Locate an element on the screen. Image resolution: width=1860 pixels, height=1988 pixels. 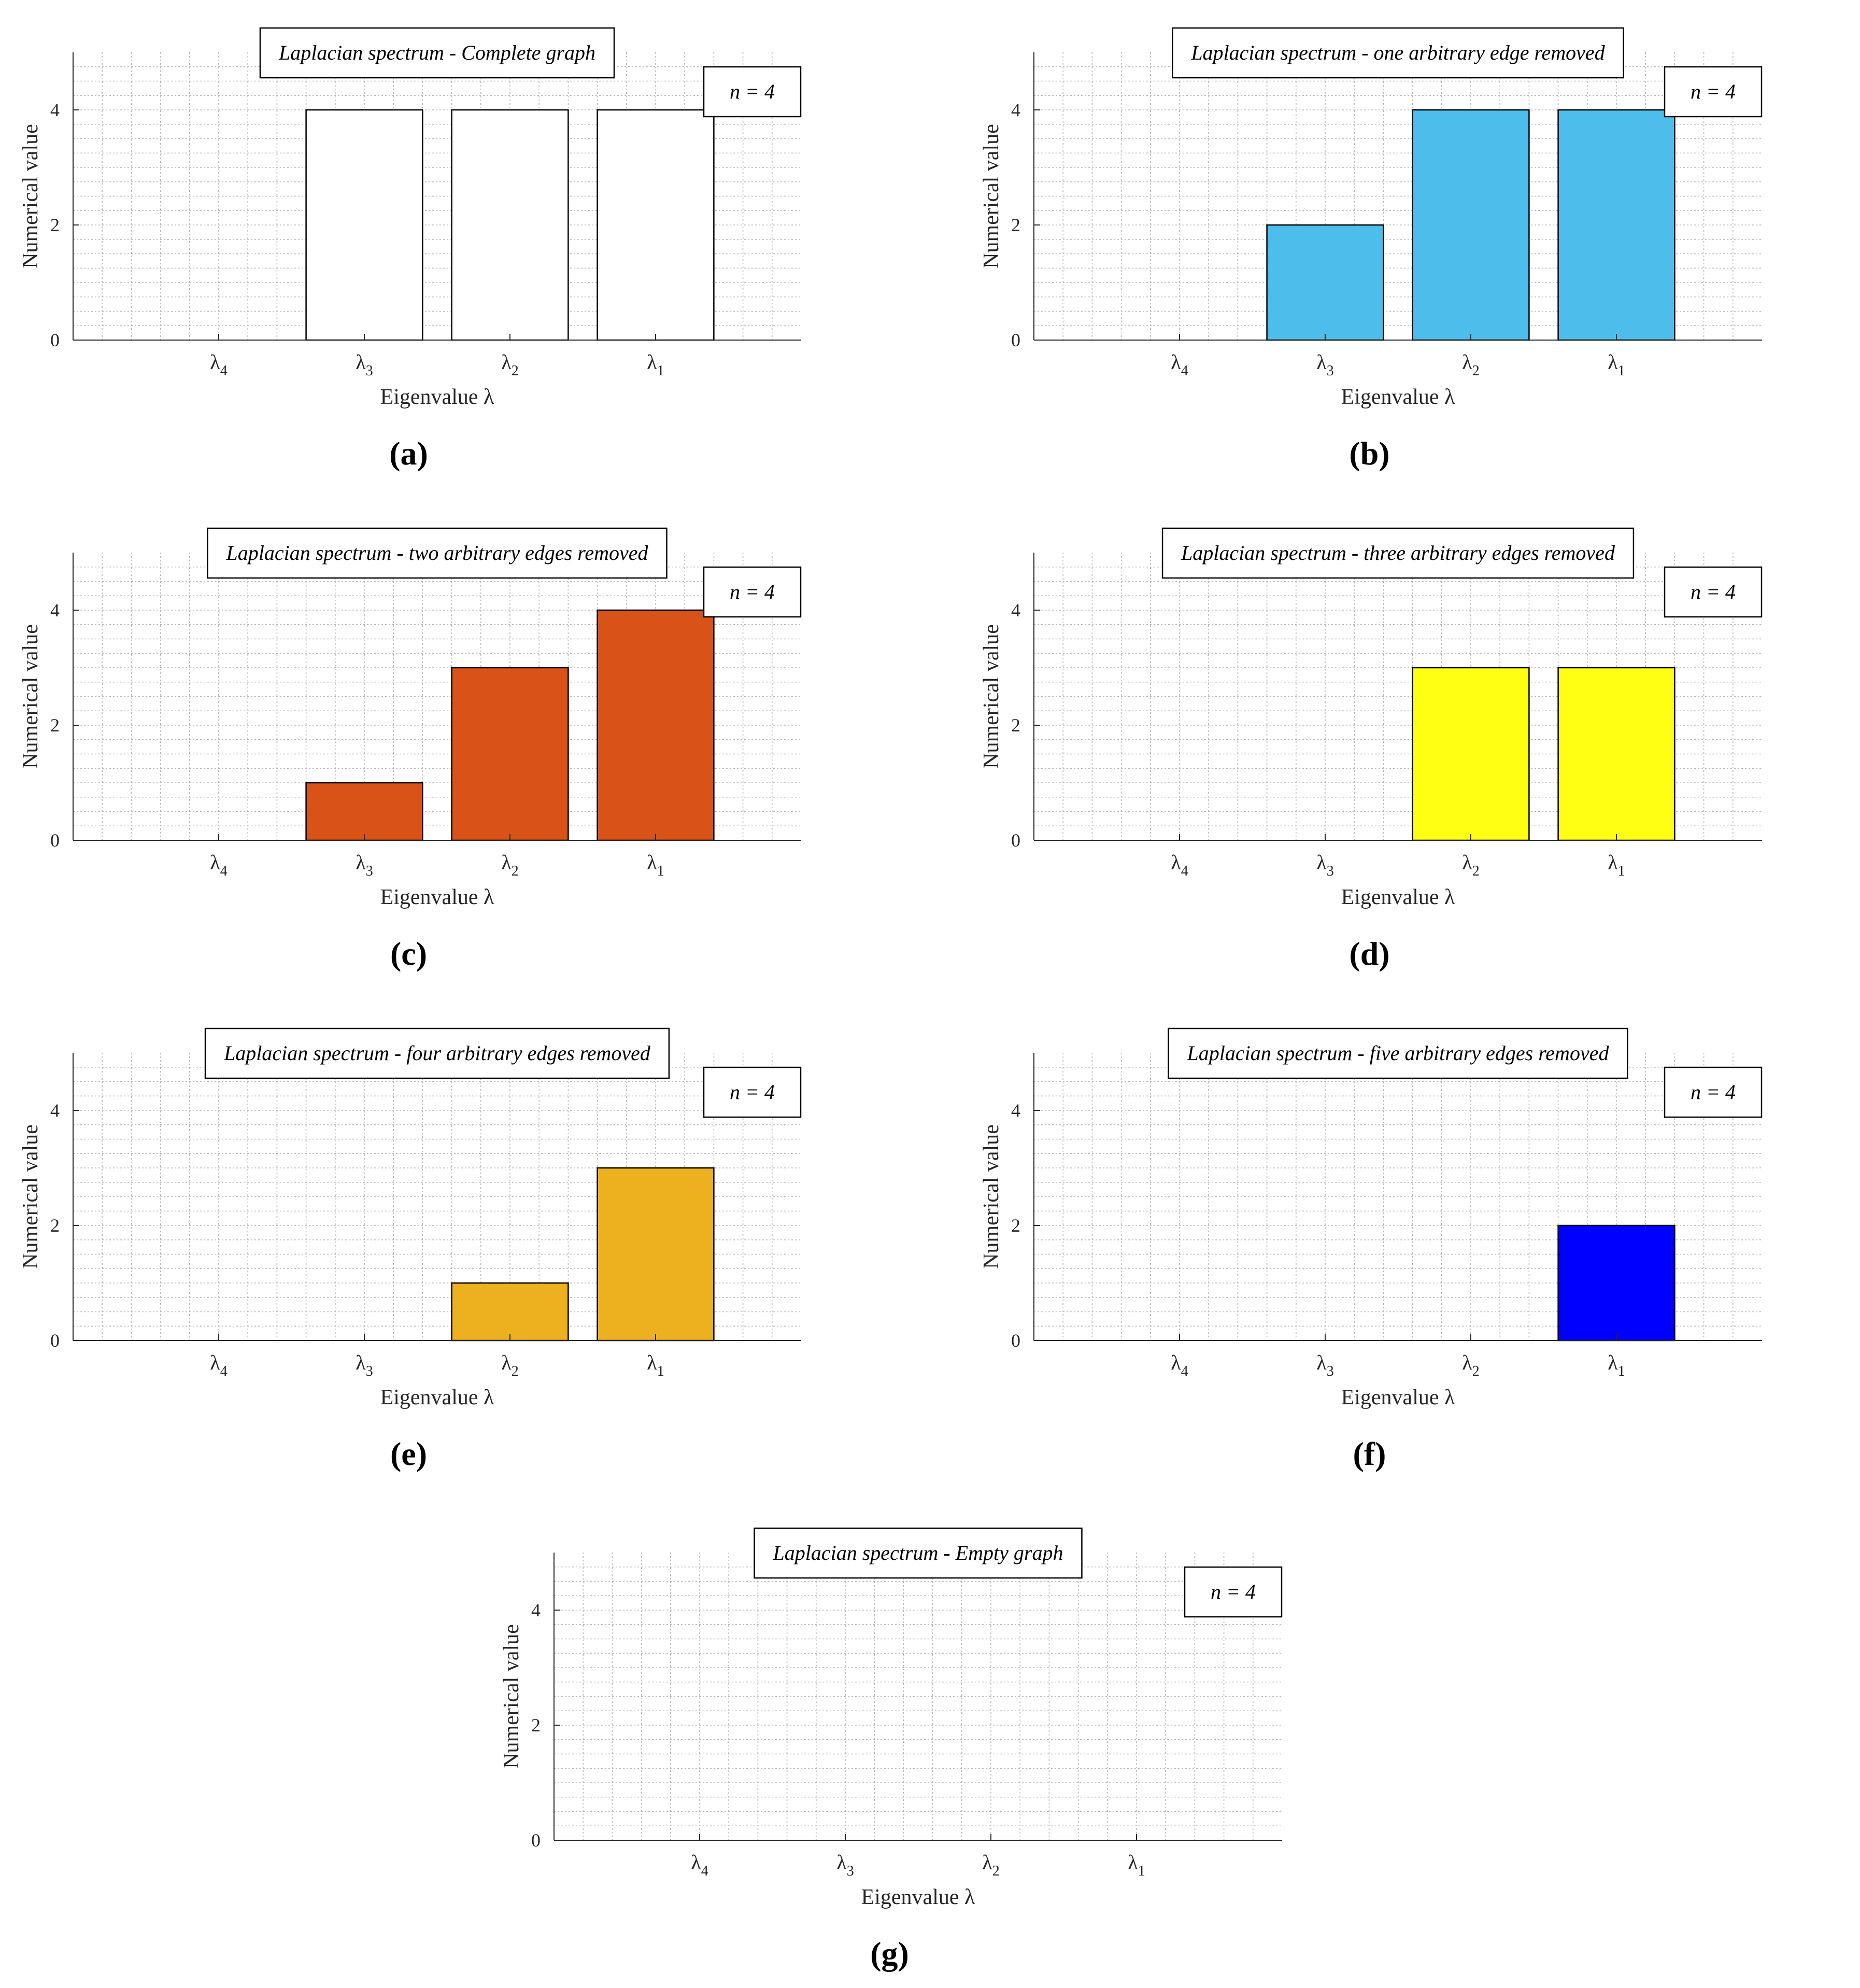
subfigure-label: (e) is located at coordinates (408, 1453).